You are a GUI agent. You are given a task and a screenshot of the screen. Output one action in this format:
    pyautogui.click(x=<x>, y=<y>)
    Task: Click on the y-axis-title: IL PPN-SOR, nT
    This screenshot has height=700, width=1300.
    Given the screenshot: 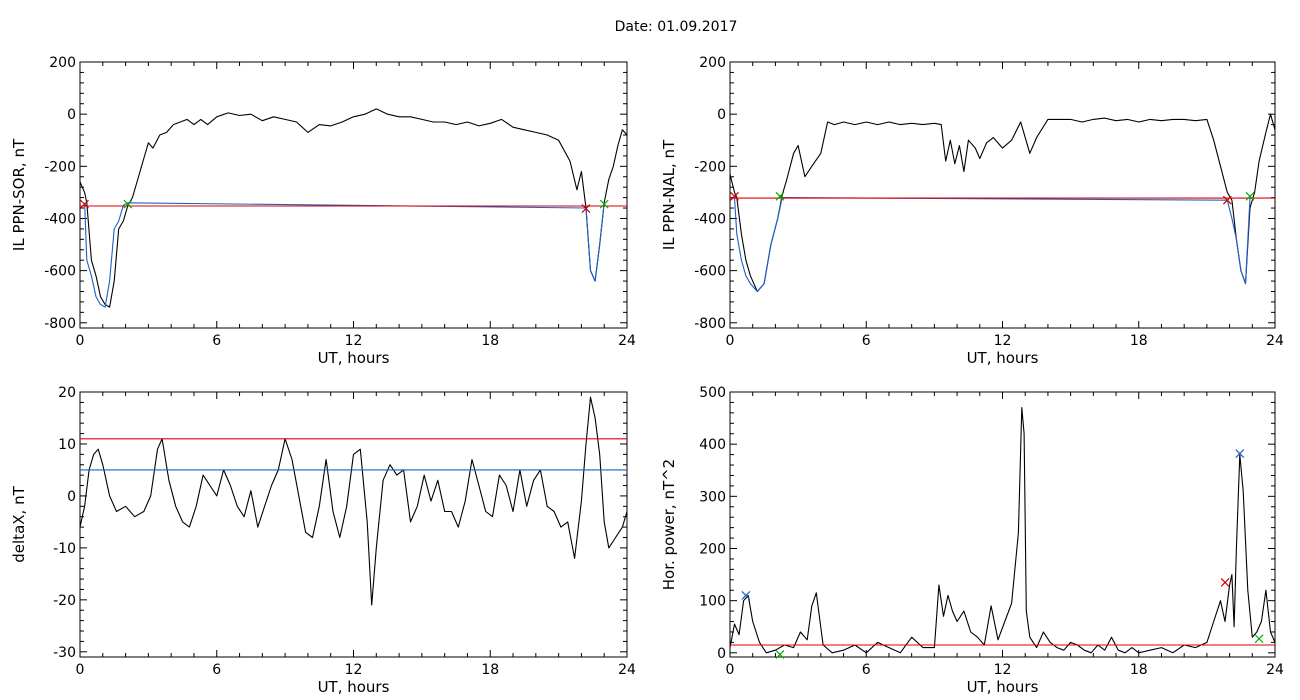 What is the action you would take?
    pyautogui.click(x=19, y=194)
    